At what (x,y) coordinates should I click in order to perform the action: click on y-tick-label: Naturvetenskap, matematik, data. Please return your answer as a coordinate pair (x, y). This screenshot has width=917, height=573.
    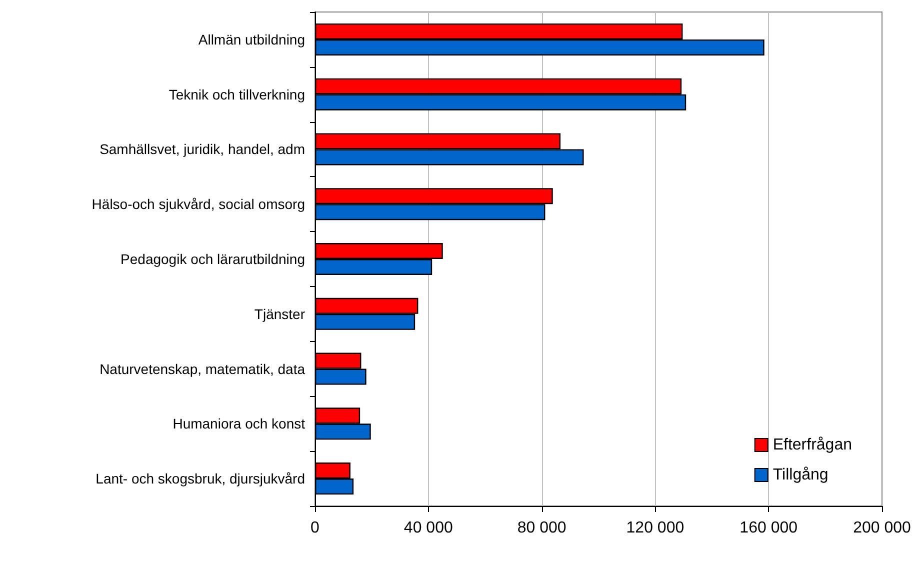
    Looking at the image, I should click on (203, 368).